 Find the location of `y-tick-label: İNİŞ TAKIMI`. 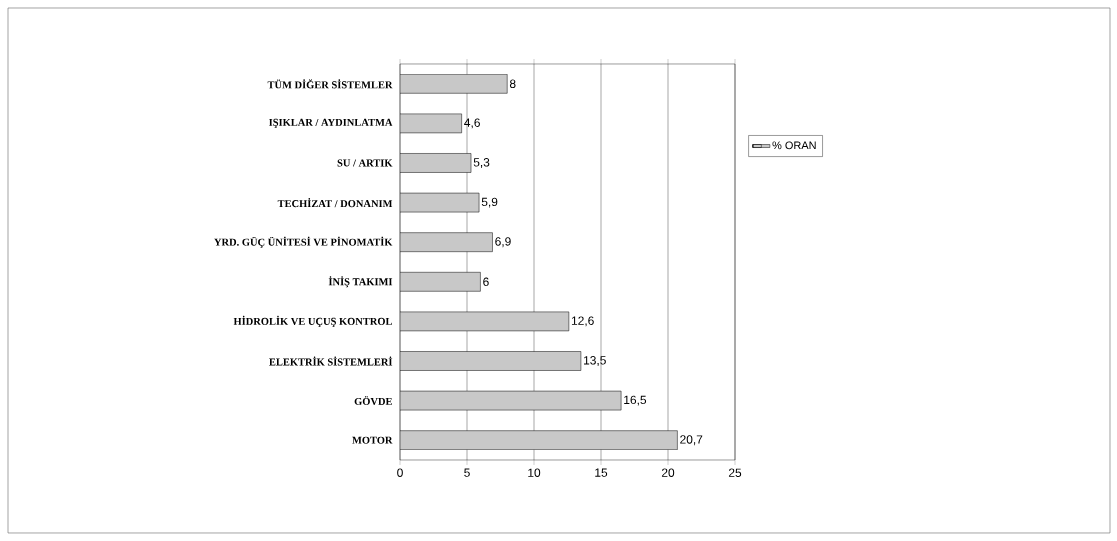

y-tick-label: İNİŞ TAKIMI is located at coordinates (360, 282).